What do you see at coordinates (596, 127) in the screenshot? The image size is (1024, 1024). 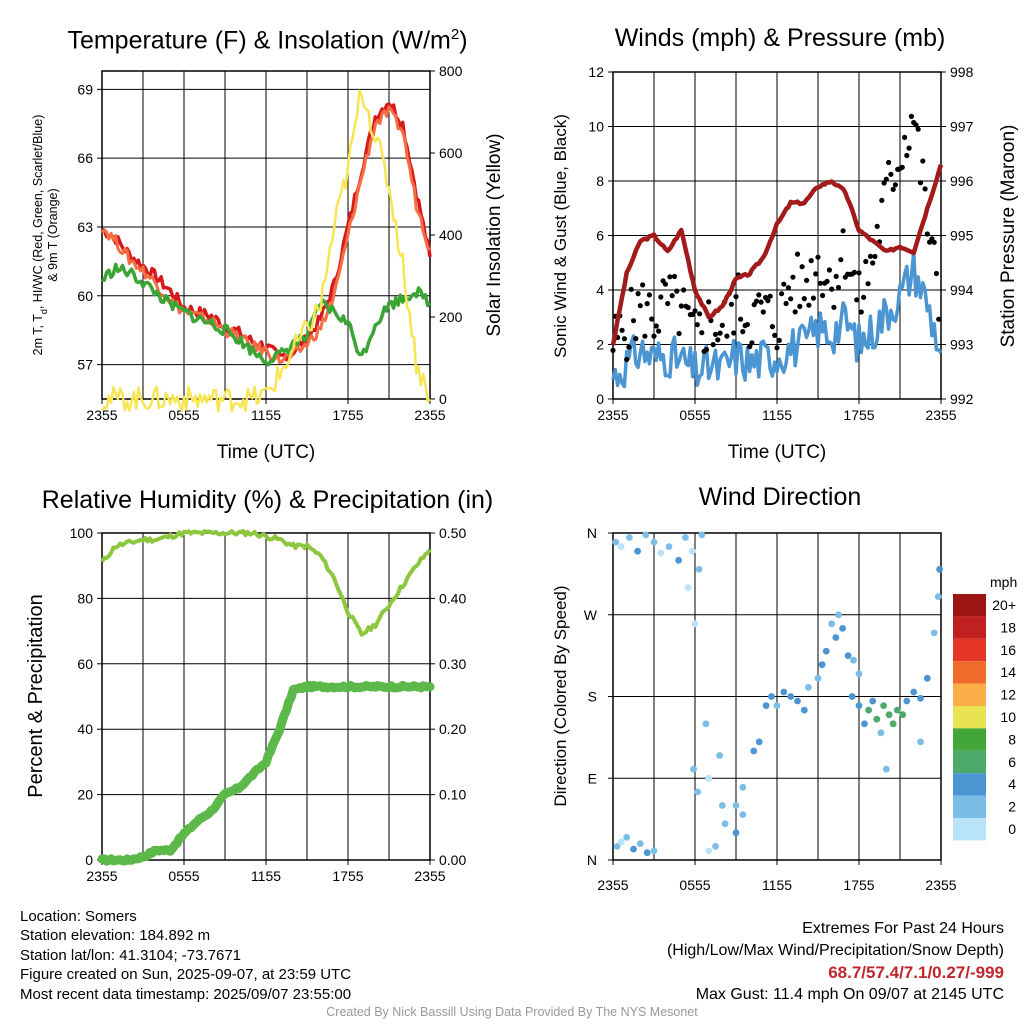 I see `wind-ytick-label: 10` at bounding box center [596, 127].